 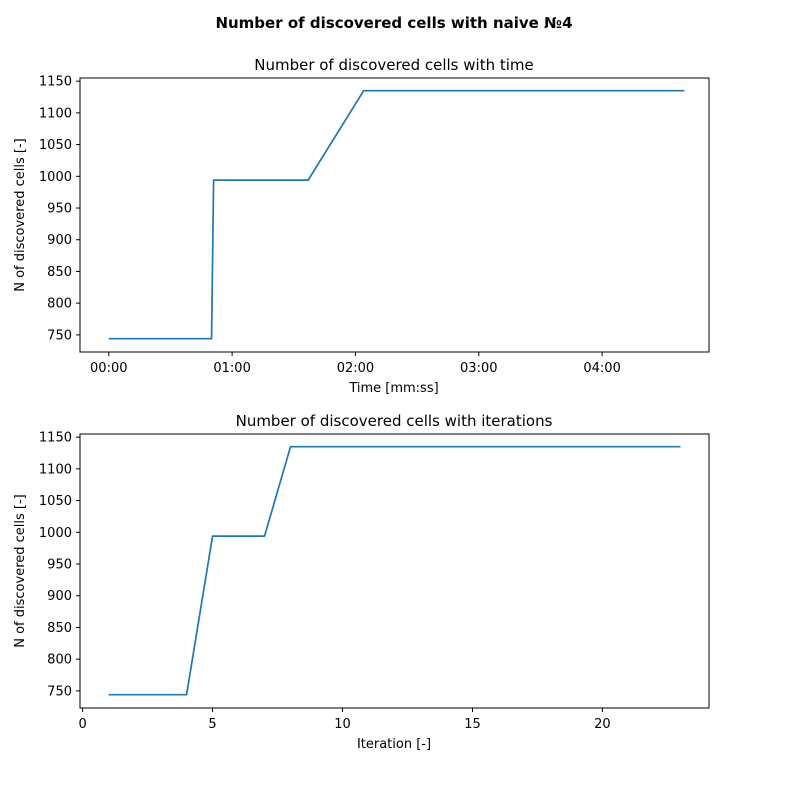 I want to click on iteration-chart-xtick-label: 5, so click(x=212, y=724).